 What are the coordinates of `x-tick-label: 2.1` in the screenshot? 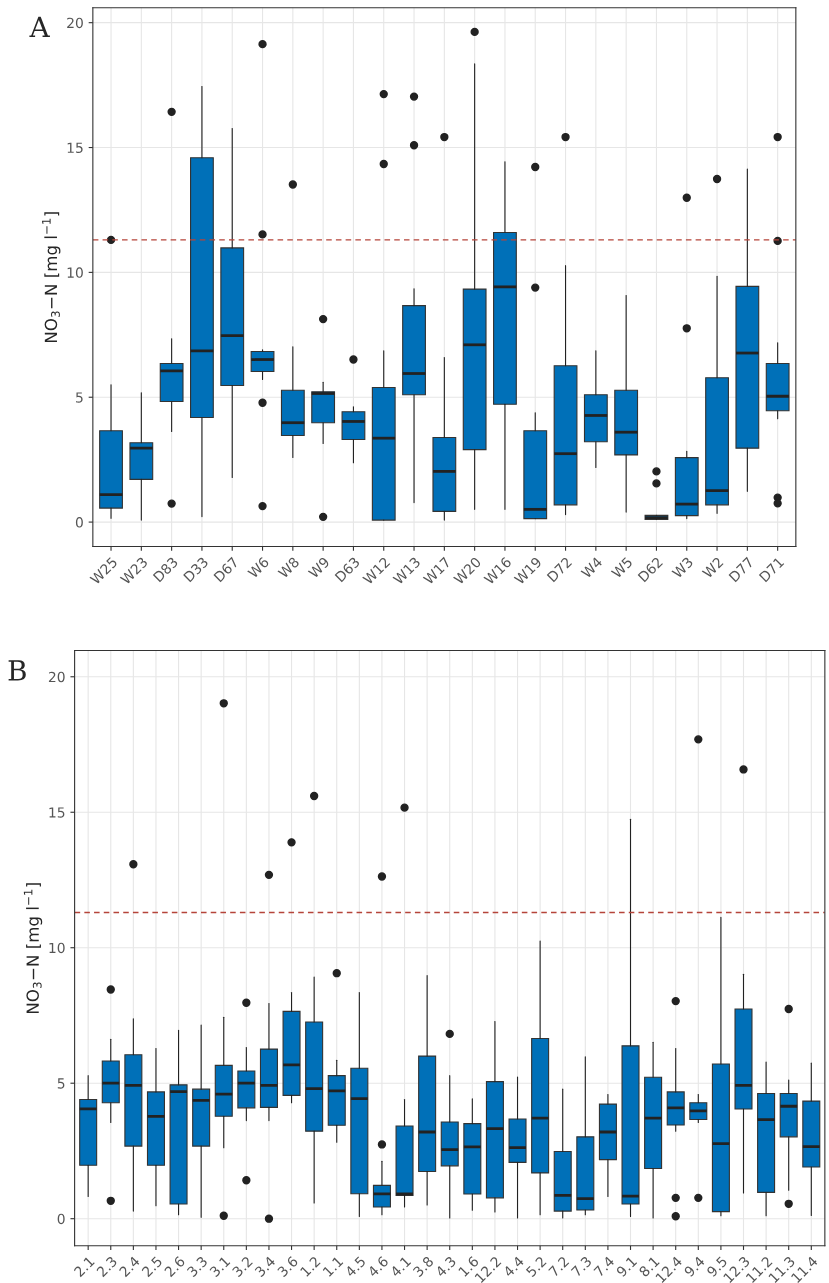 It's located at (84, 1266).